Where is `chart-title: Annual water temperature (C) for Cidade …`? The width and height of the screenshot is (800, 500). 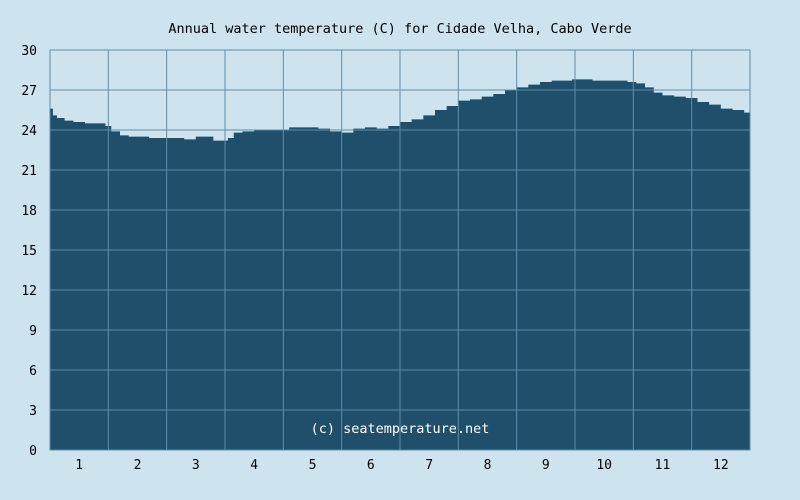 chart-title: Annual water temperature (C) for Cidade … is located at coordinates (399, 29).